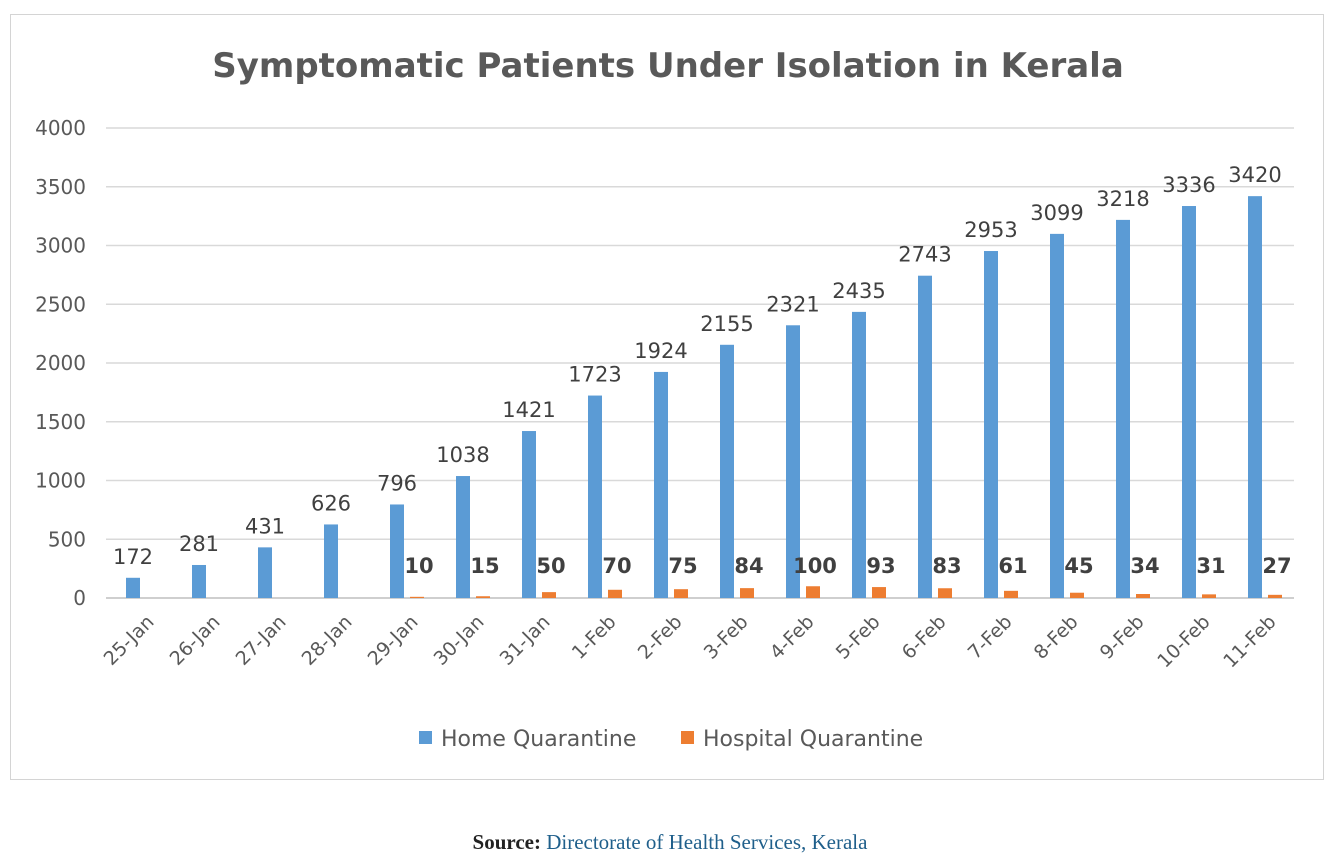 The image size is (1340, 868). What do you see at coordinates (195, 640) in the screenshot?
I see `x-tick-label: 26-Jan` at bounding box center [195, 640].